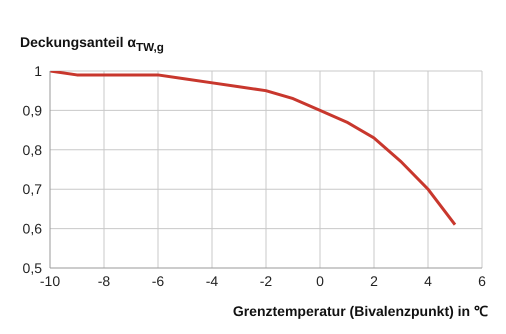 This screenshot has height=334, width=506. Describe the element at coordinates (32, 189) in the screenshot. I see `y-tick-label: 0,7` at that location.